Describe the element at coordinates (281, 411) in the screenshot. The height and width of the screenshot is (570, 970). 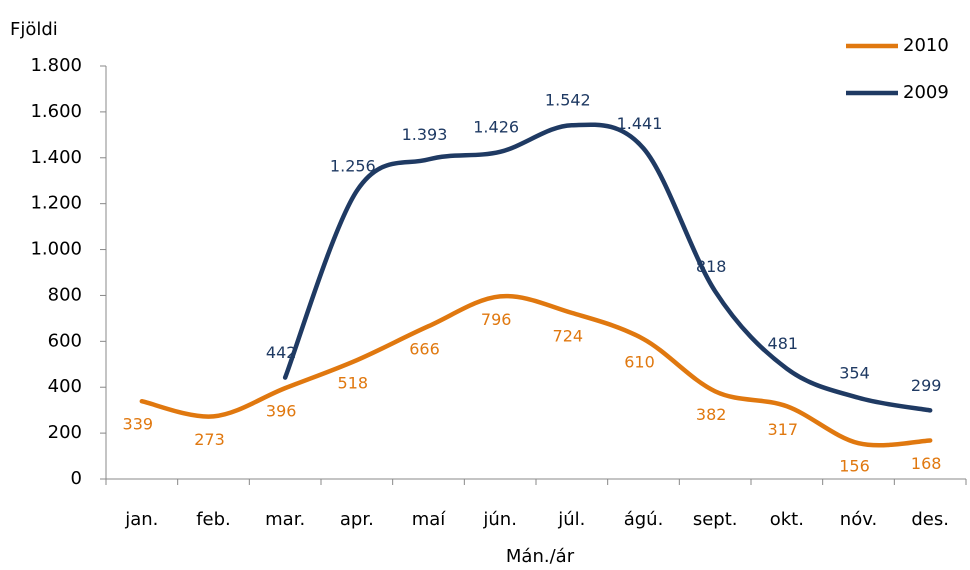
I see `value-label: 396` at that location.